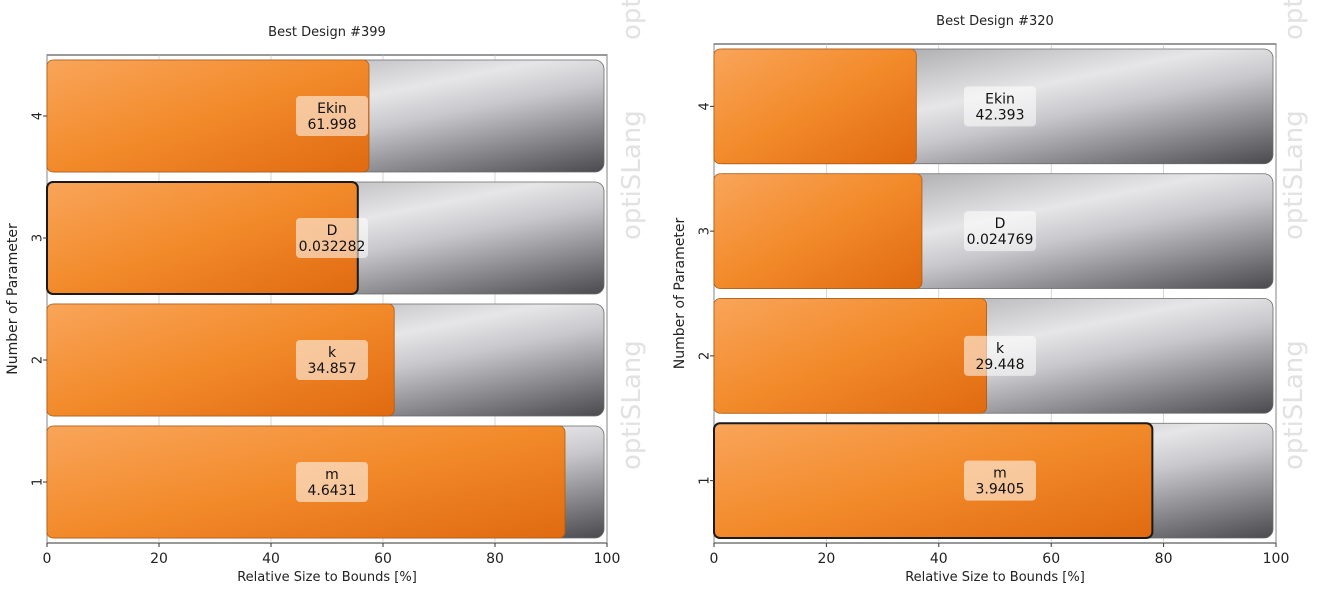  Describe the element at coordinates (332, 247) in the screenshot. I see `parameter-value-label: 0.032282` at that location.